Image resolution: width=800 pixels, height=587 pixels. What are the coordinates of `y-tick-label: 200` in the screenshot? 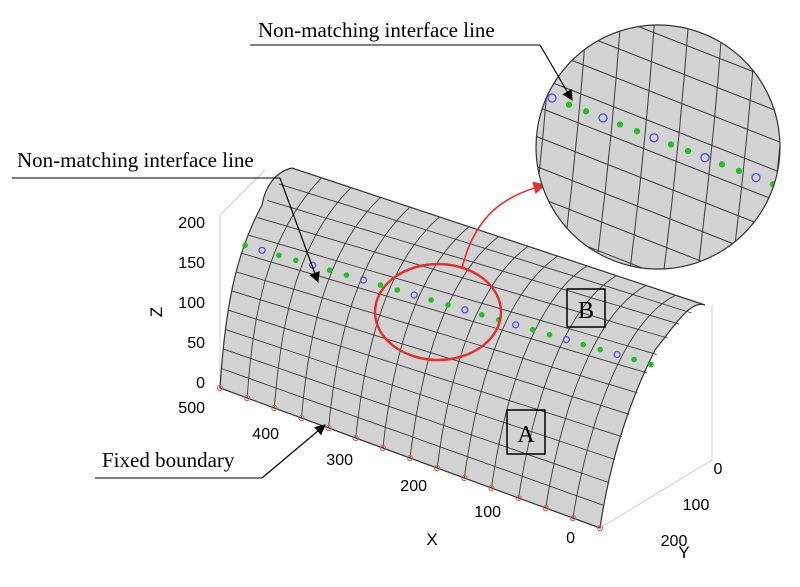 It's located at (674, 541).